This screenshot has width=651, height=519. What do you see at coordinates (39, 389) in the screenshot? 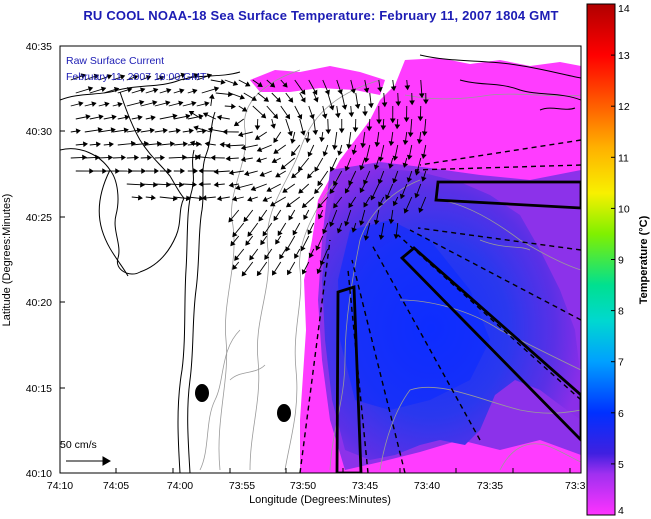
I see `y-tick-label: 40:15` at bounding box center [39, 389].